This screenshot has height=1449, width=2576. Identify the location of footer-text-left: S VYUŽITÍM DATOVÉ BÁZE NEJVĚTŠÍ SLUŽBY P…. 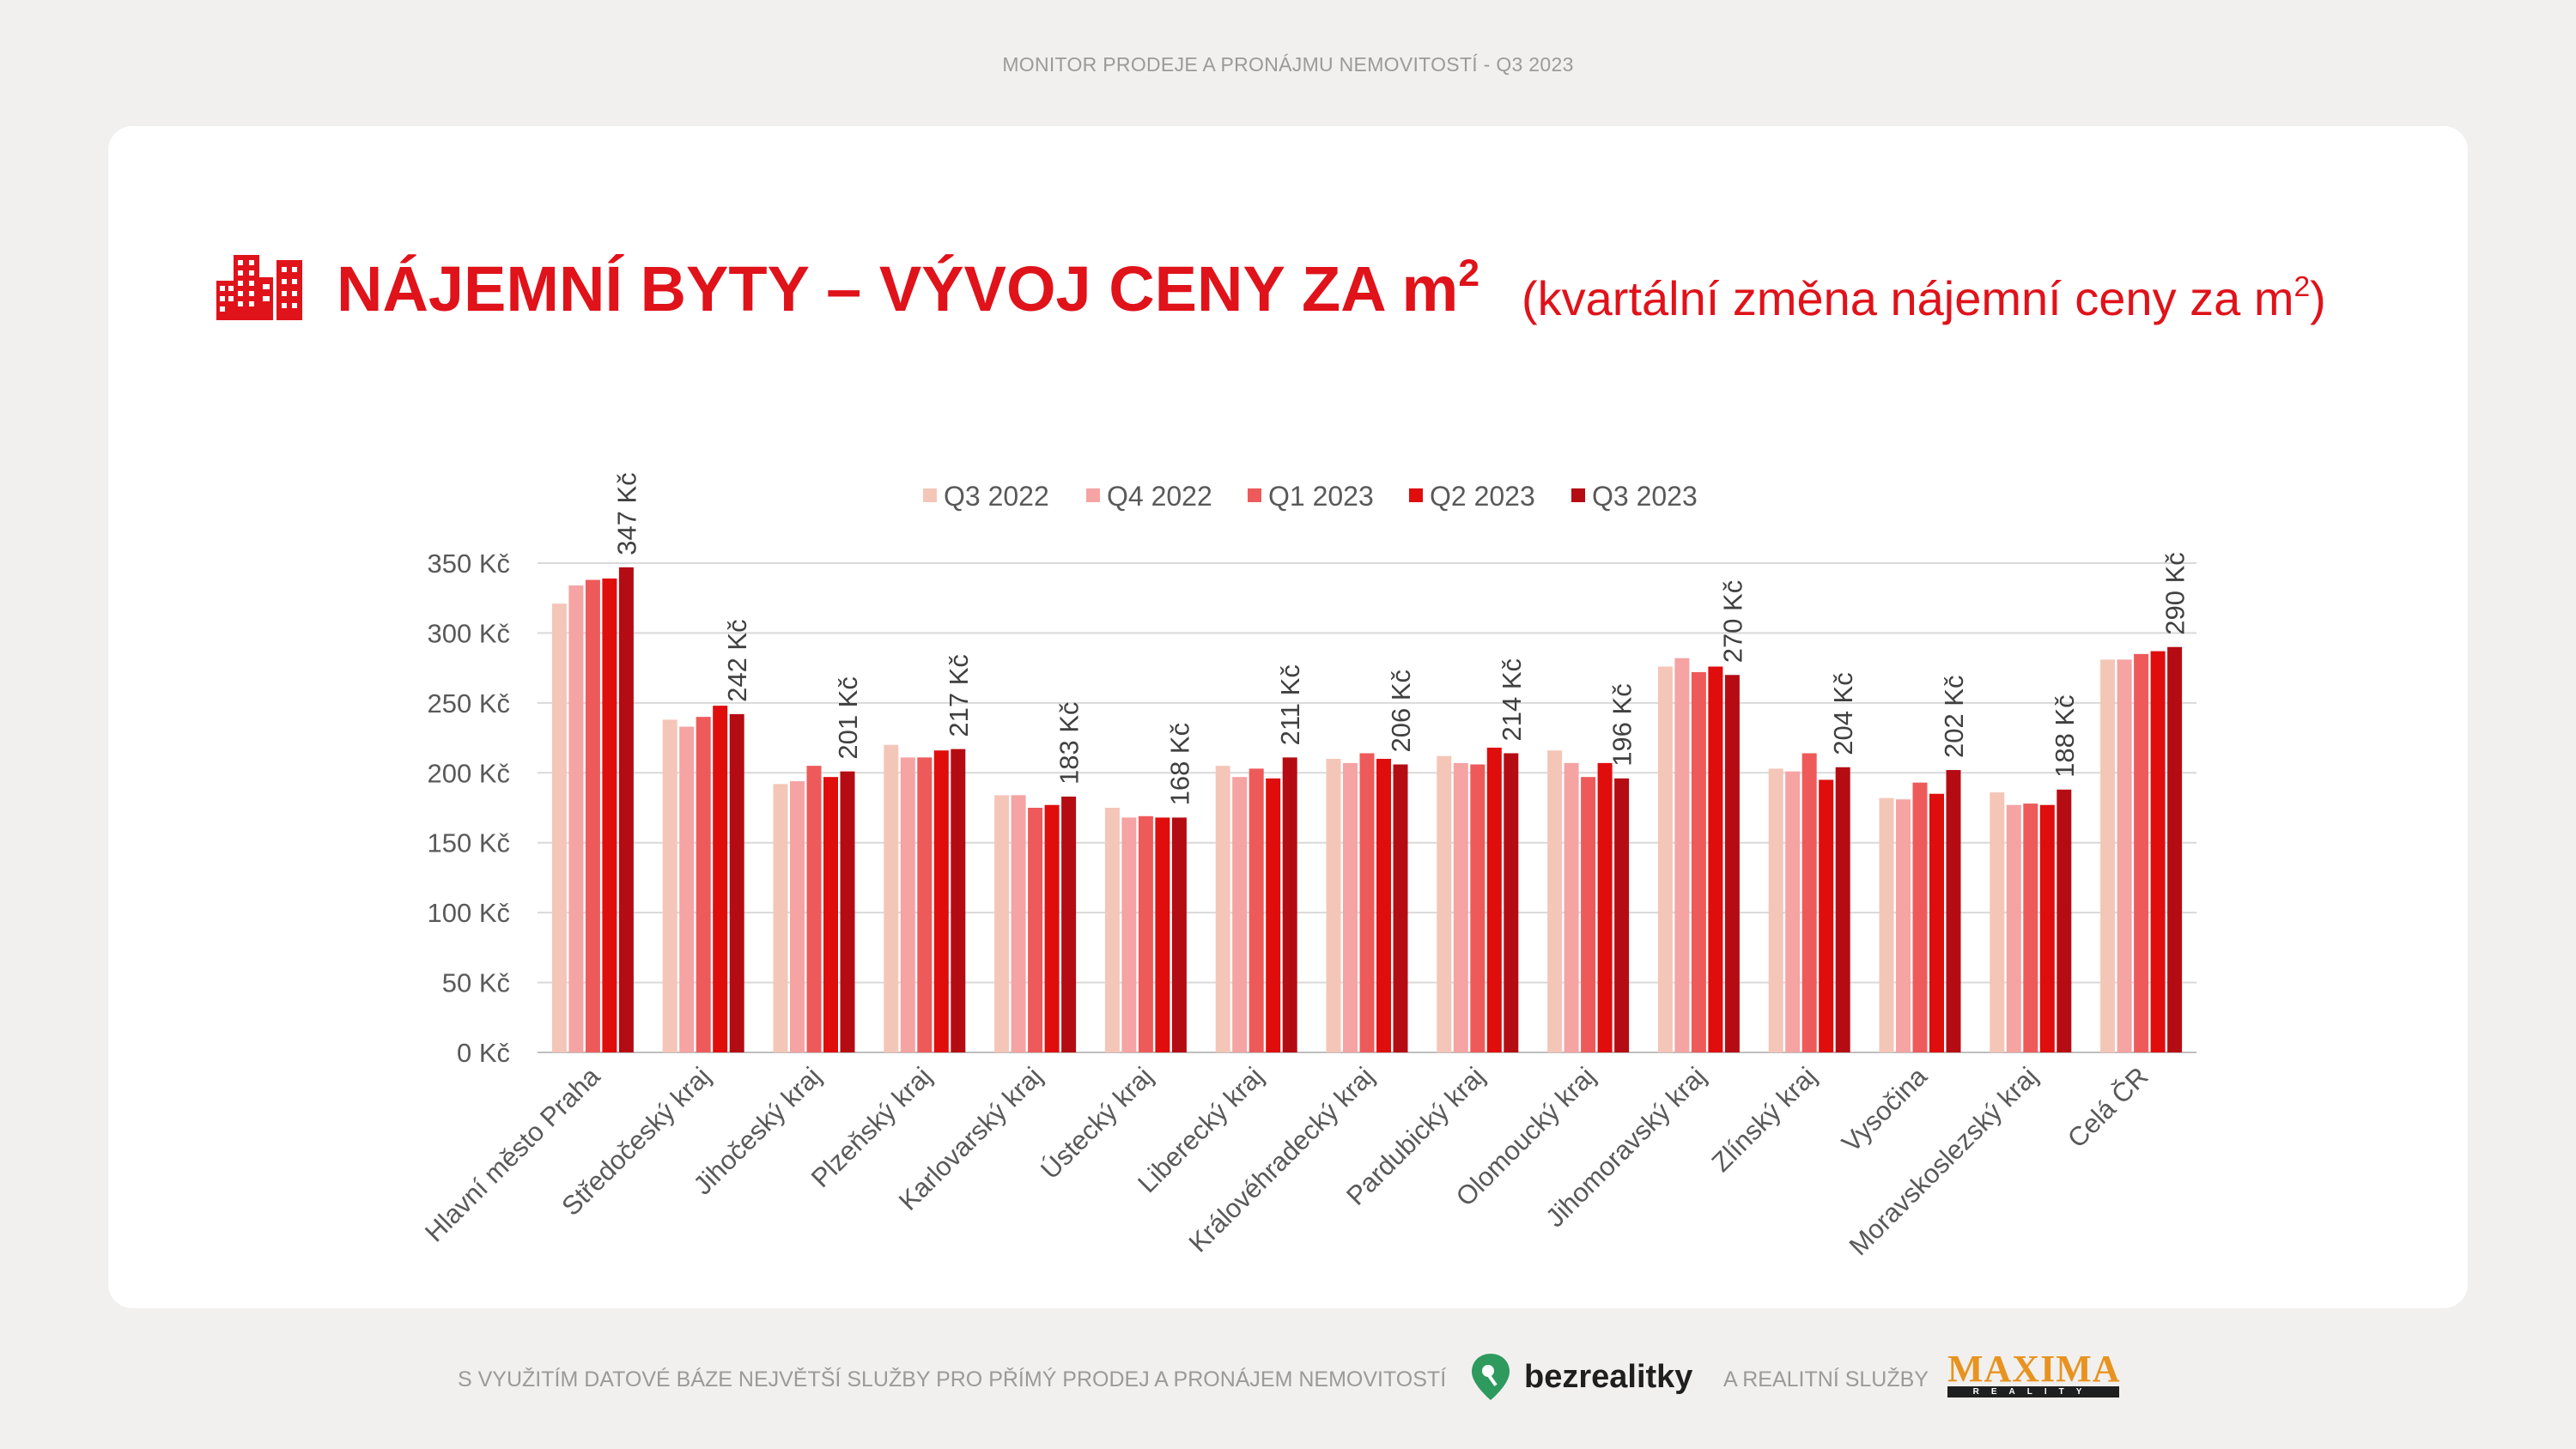
(952, 1379).